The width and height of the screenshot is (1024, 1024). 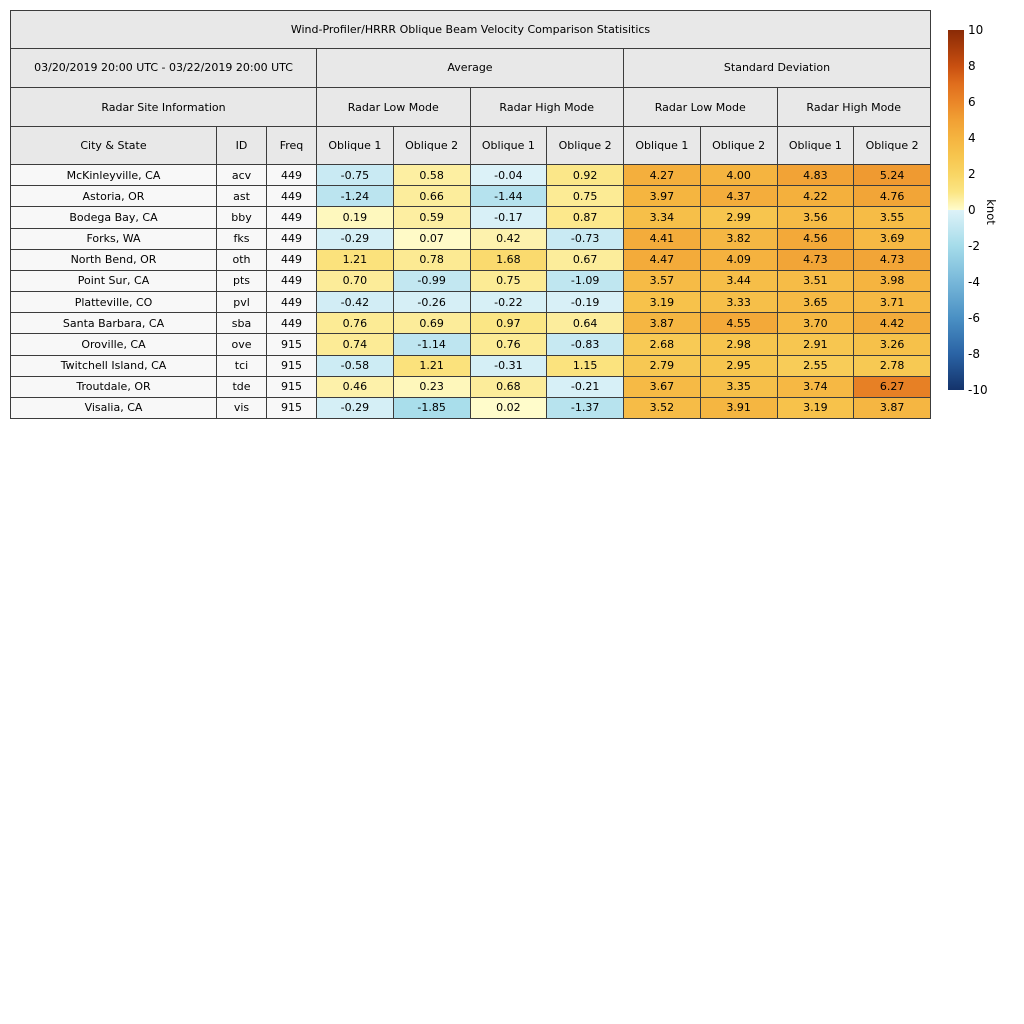 What do you see at coordinates (241, 146) in the screenshot?
I see `column-header-id: ID` at bounding box center [241, 146].